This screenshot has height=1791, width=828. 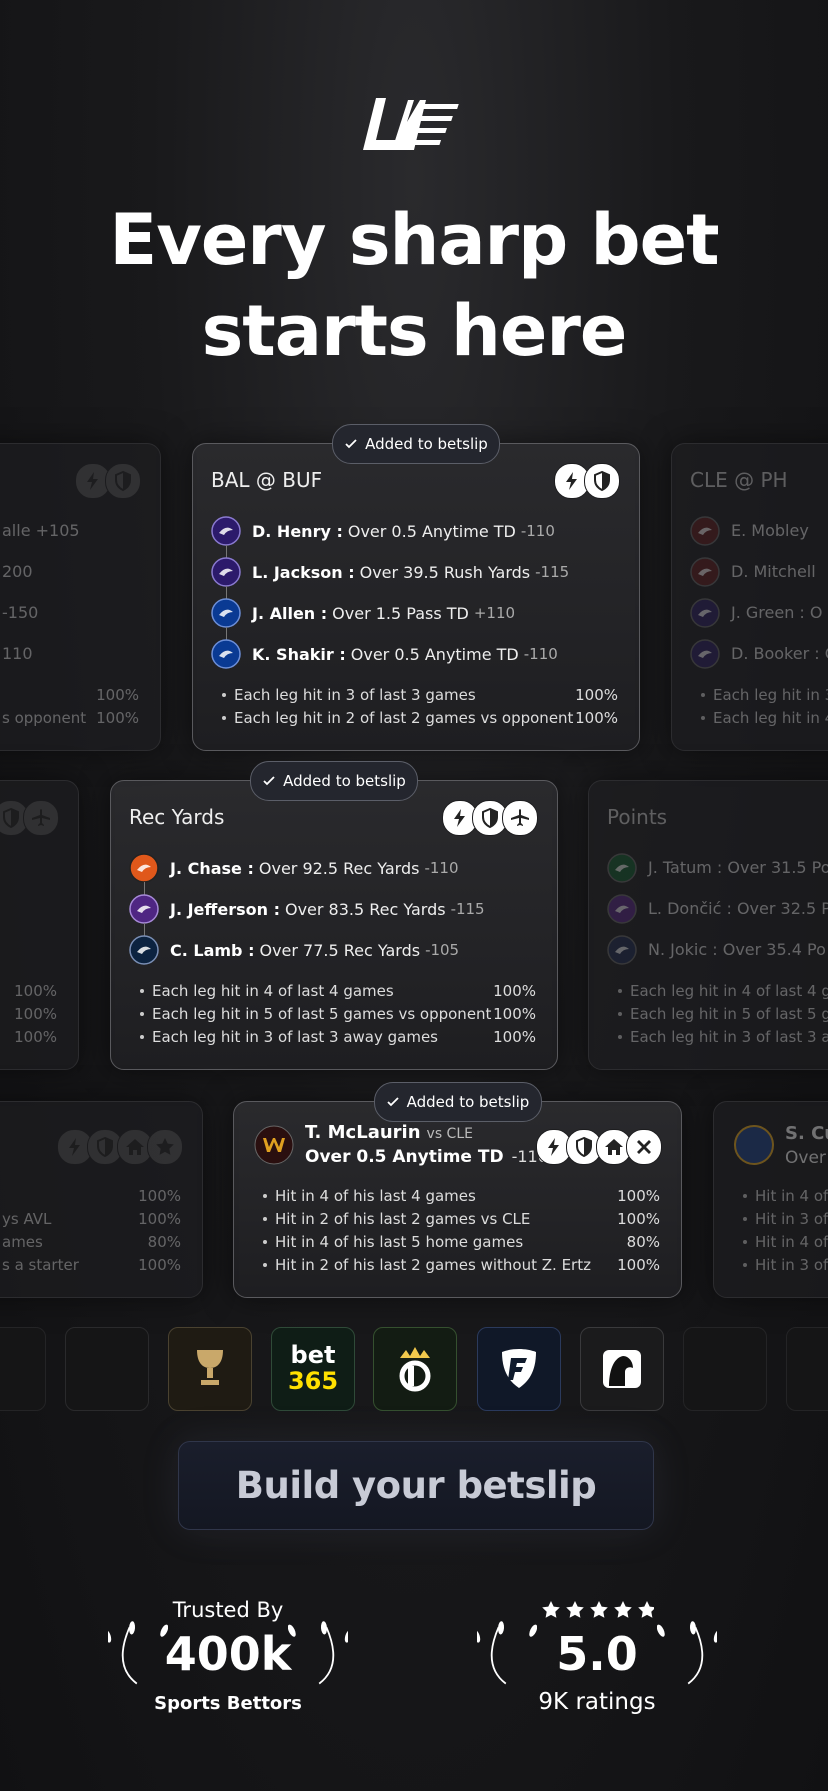 I want to click on leg-bet: Over 1.5 Pass TD, so click(x=400, y=613).